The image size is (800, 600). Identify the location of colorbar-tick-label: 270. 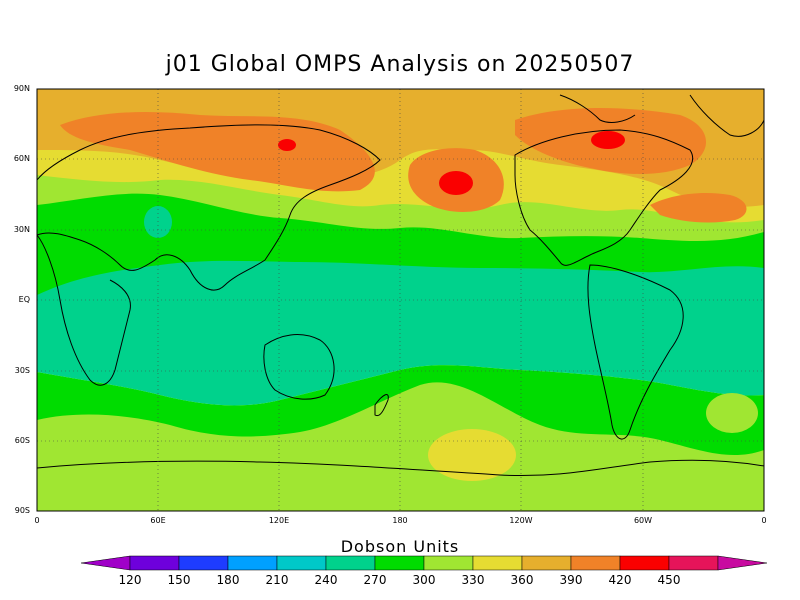
(375, 580).